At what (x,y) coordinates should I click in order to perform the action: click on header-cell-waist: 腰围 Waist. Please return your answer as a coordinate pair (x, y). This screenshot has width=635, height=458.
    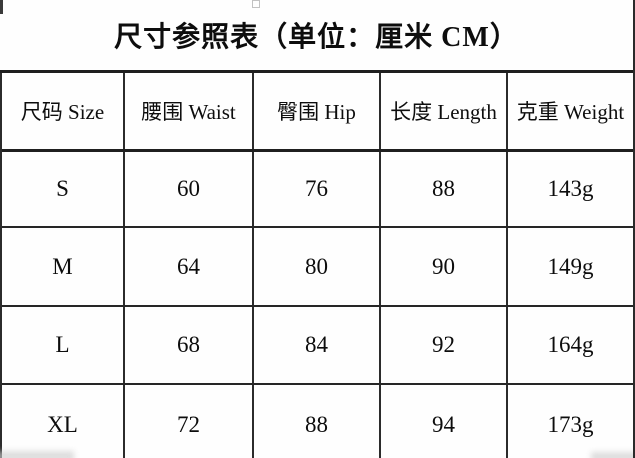
    Looking at the image, I should click on (189, 111).